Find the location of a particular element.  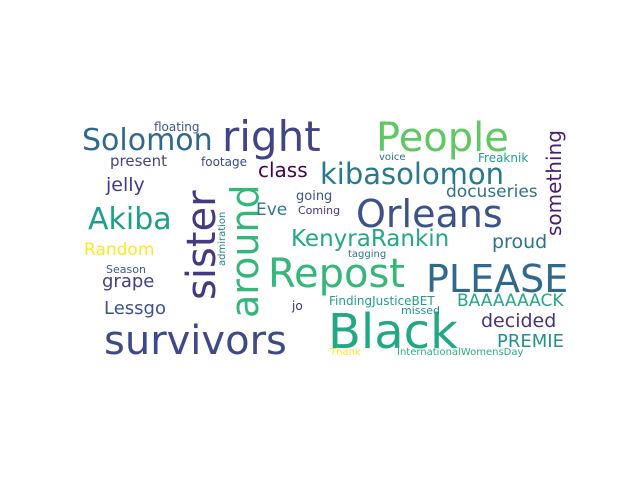

word-season: Season is located at coordinates (126, 269).